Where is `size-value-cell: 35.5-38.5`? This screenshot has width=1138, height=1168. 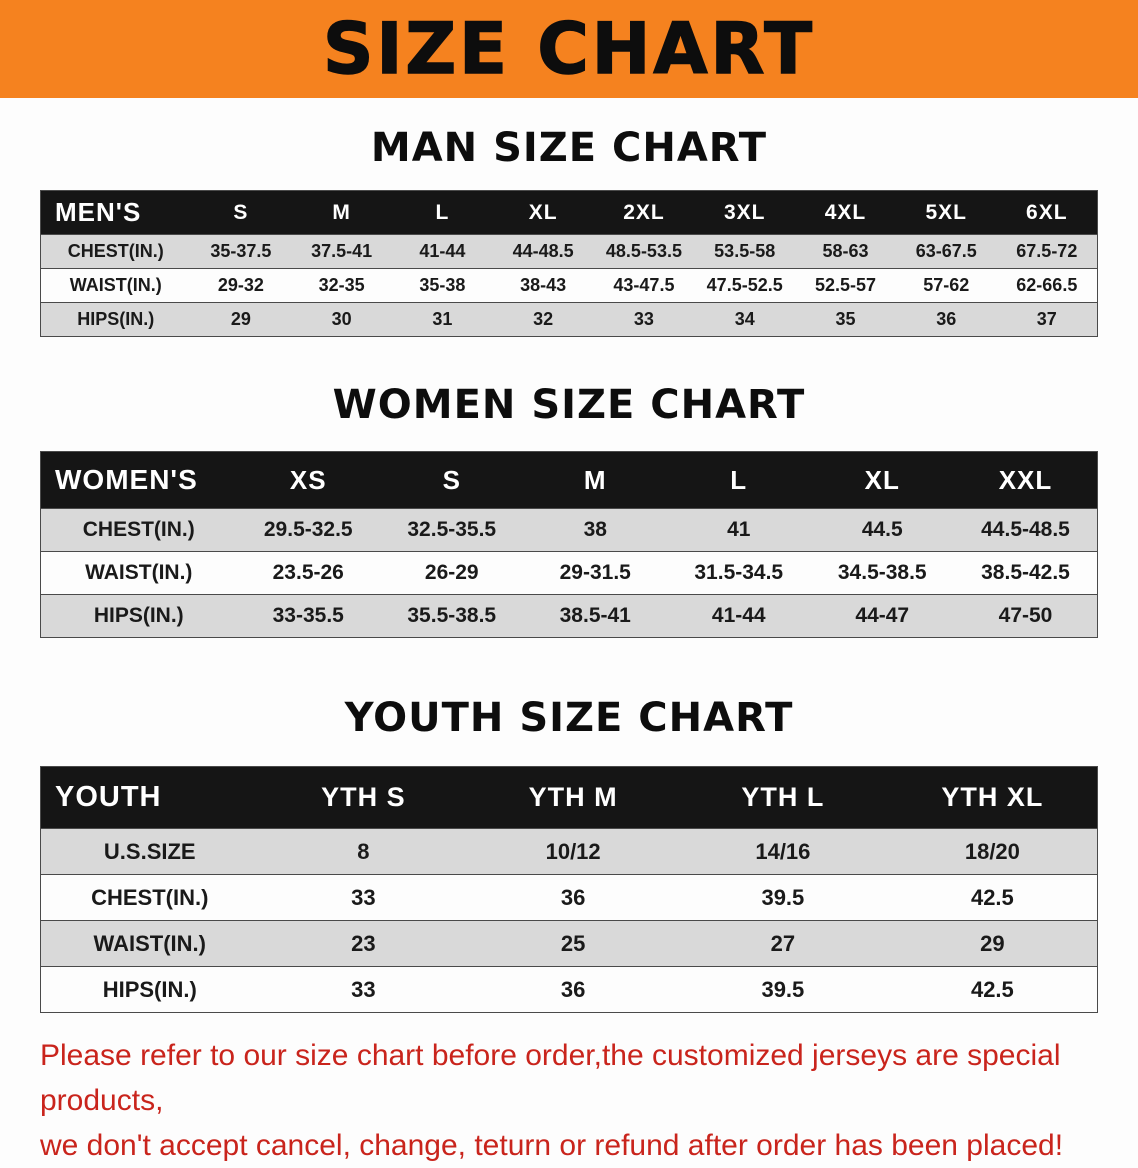 size-value-cell: 35.5-38.5 is located at coordinates (452, 616).